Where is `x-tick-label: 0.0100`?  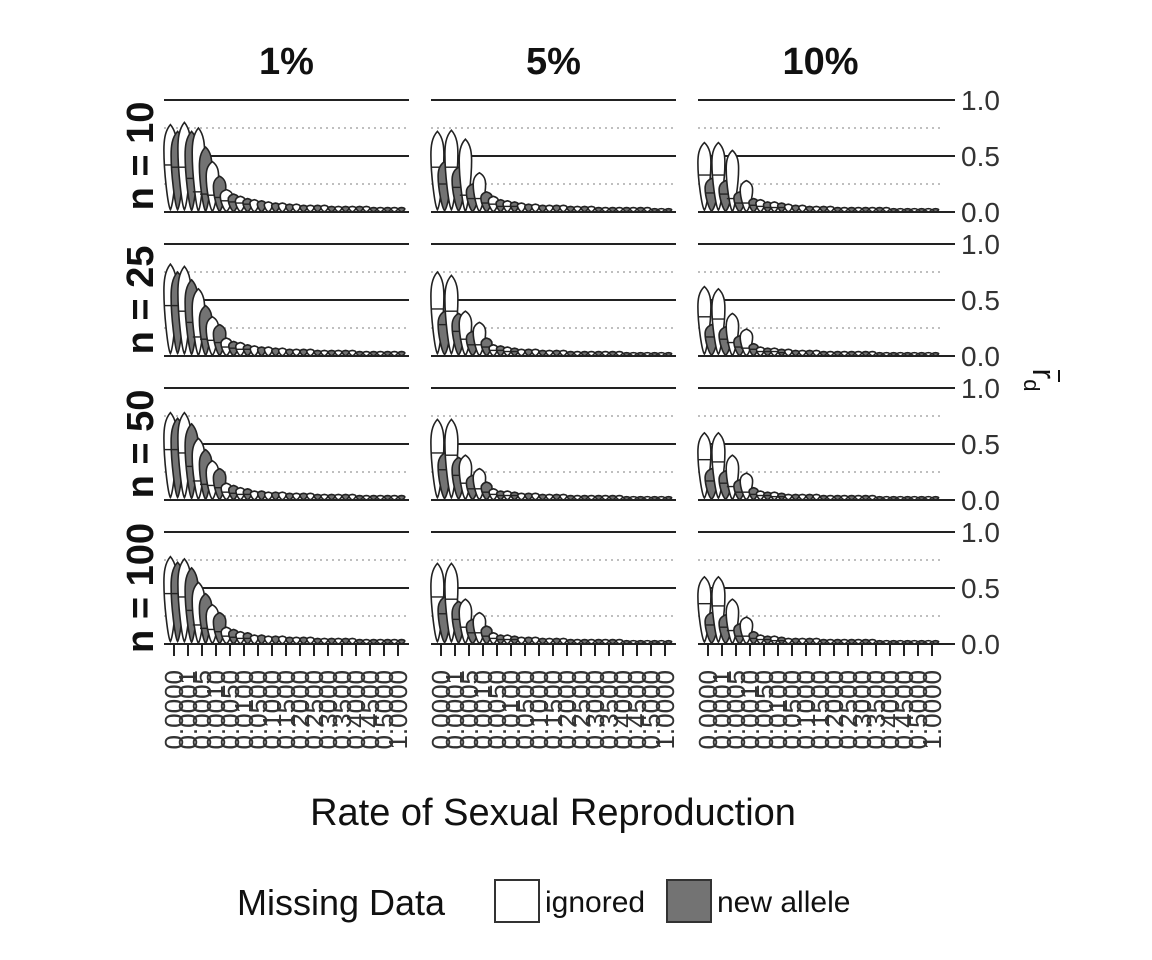 x-tick-label: 0.0100 is located at coordinates (778, 710).